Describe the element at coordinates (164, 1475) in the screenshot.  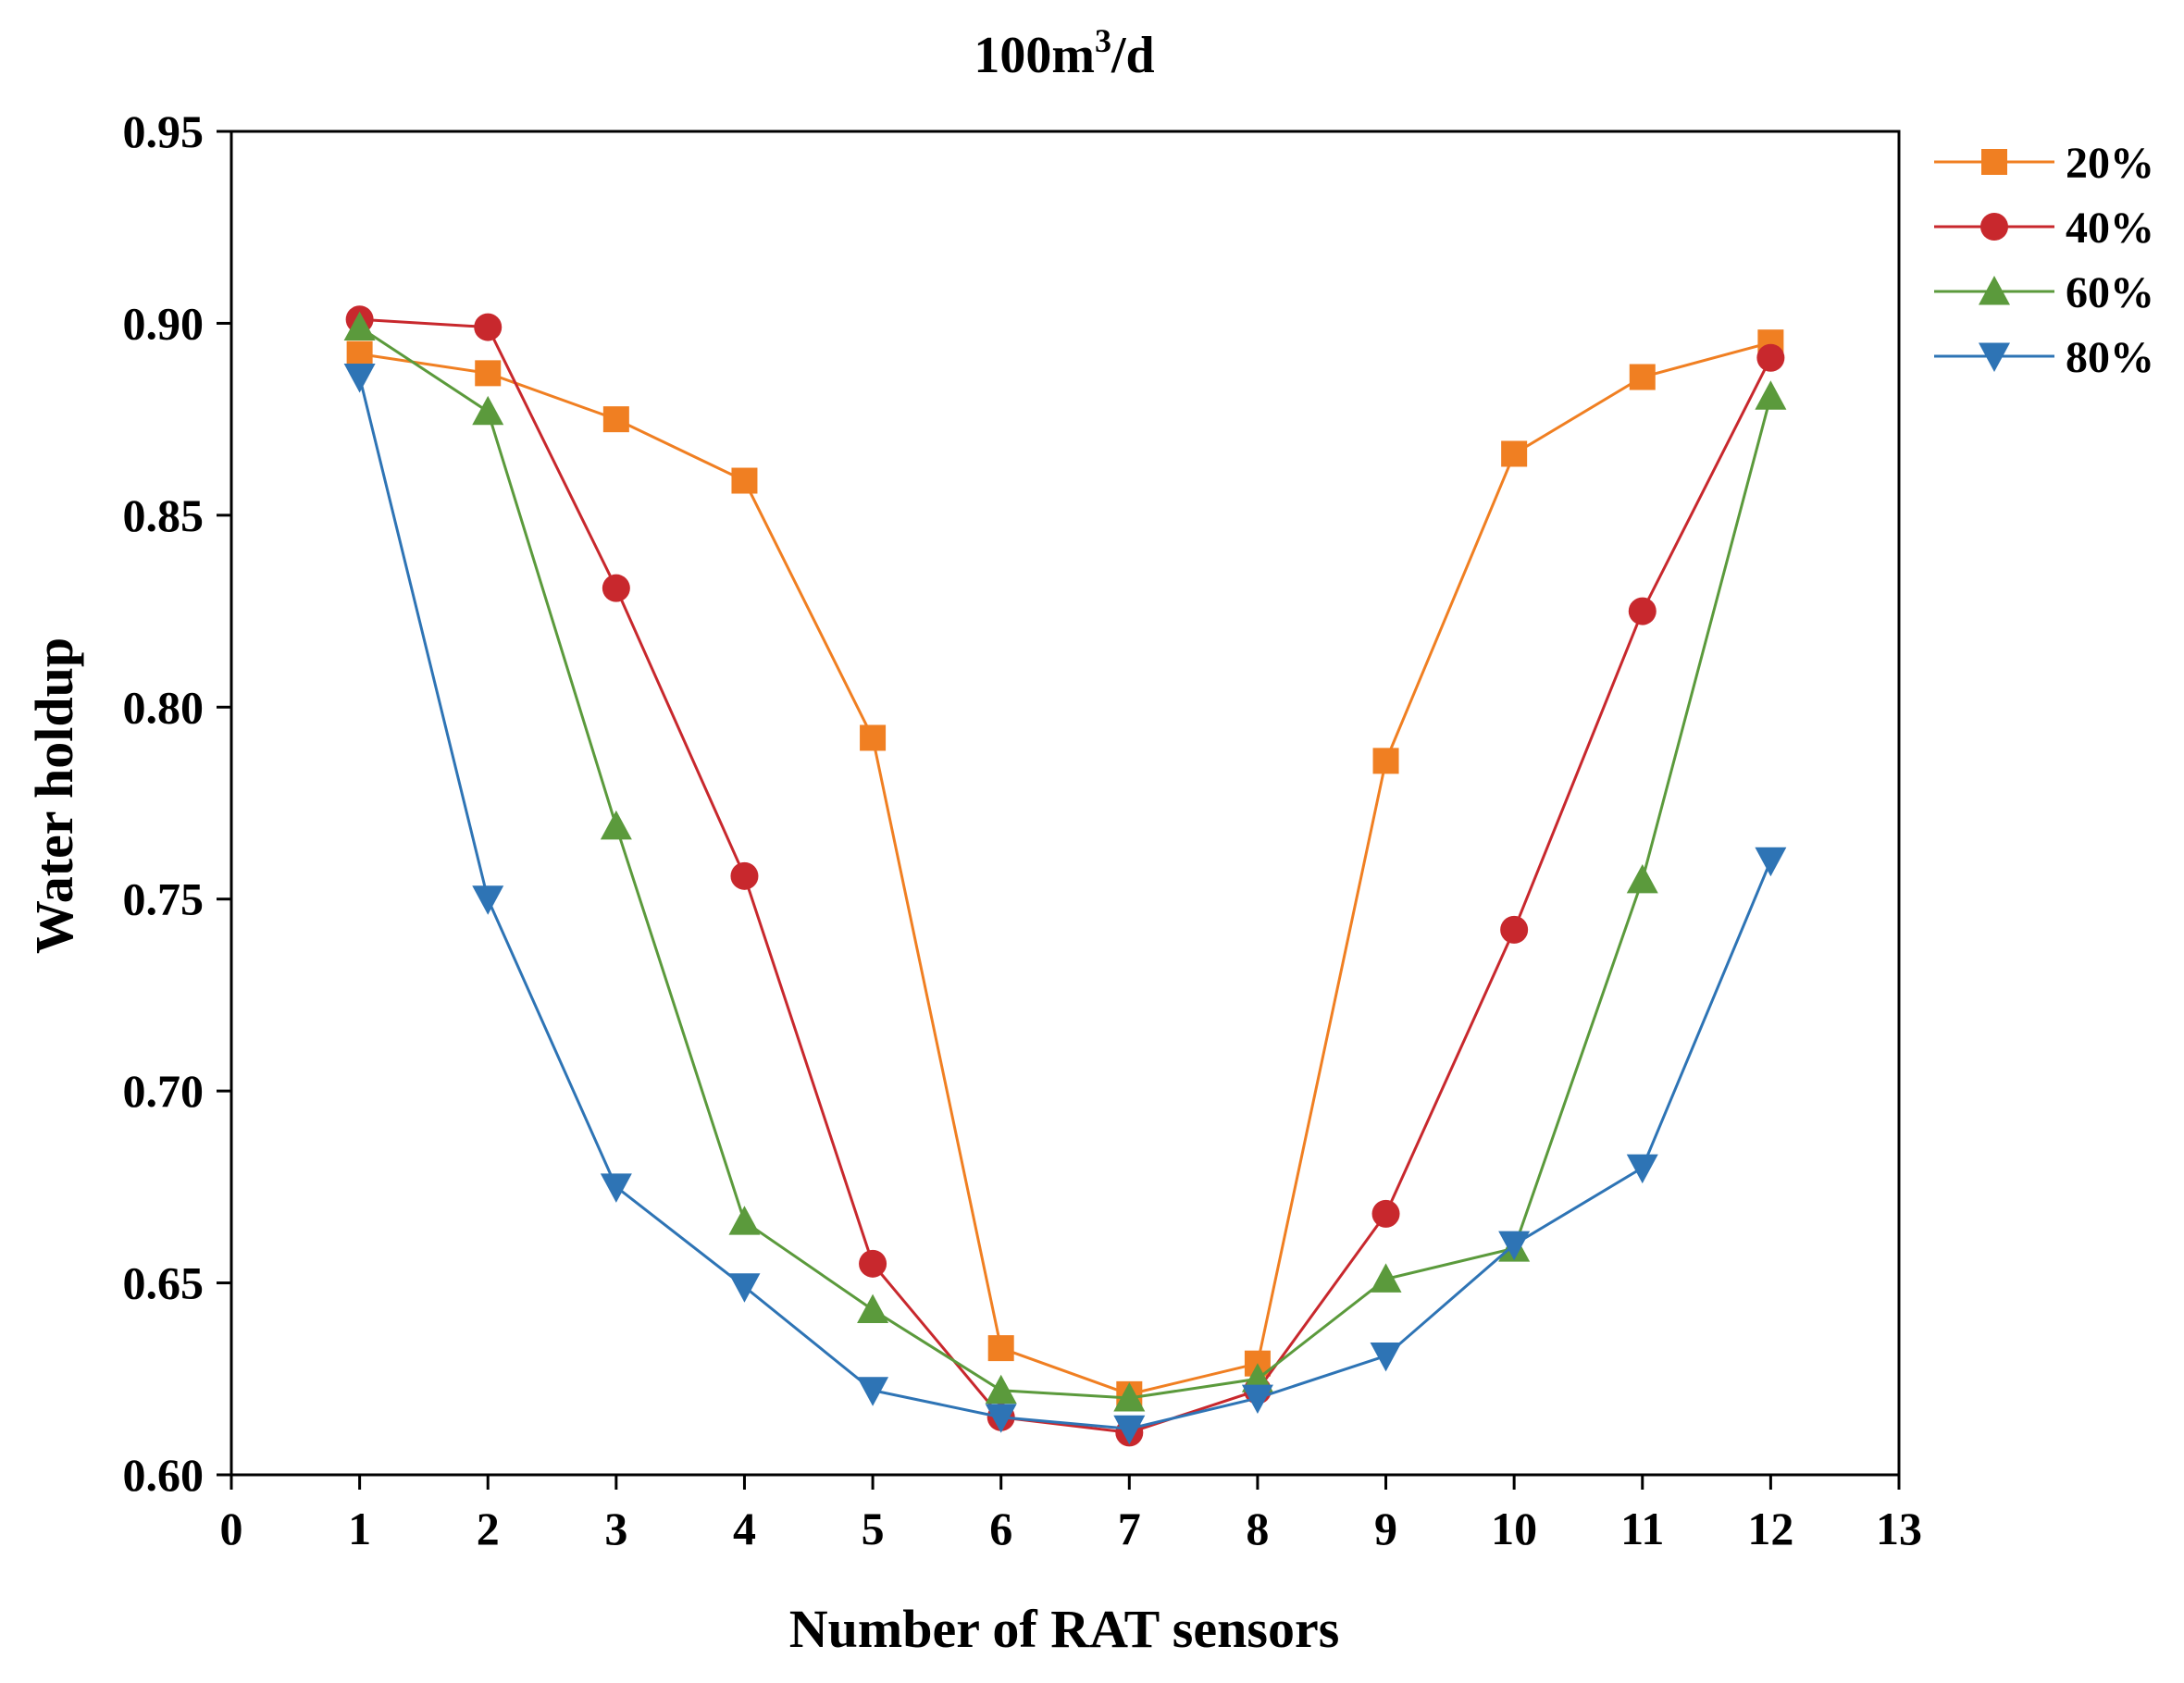
I see `y-tick-label: 0.60` at that location.